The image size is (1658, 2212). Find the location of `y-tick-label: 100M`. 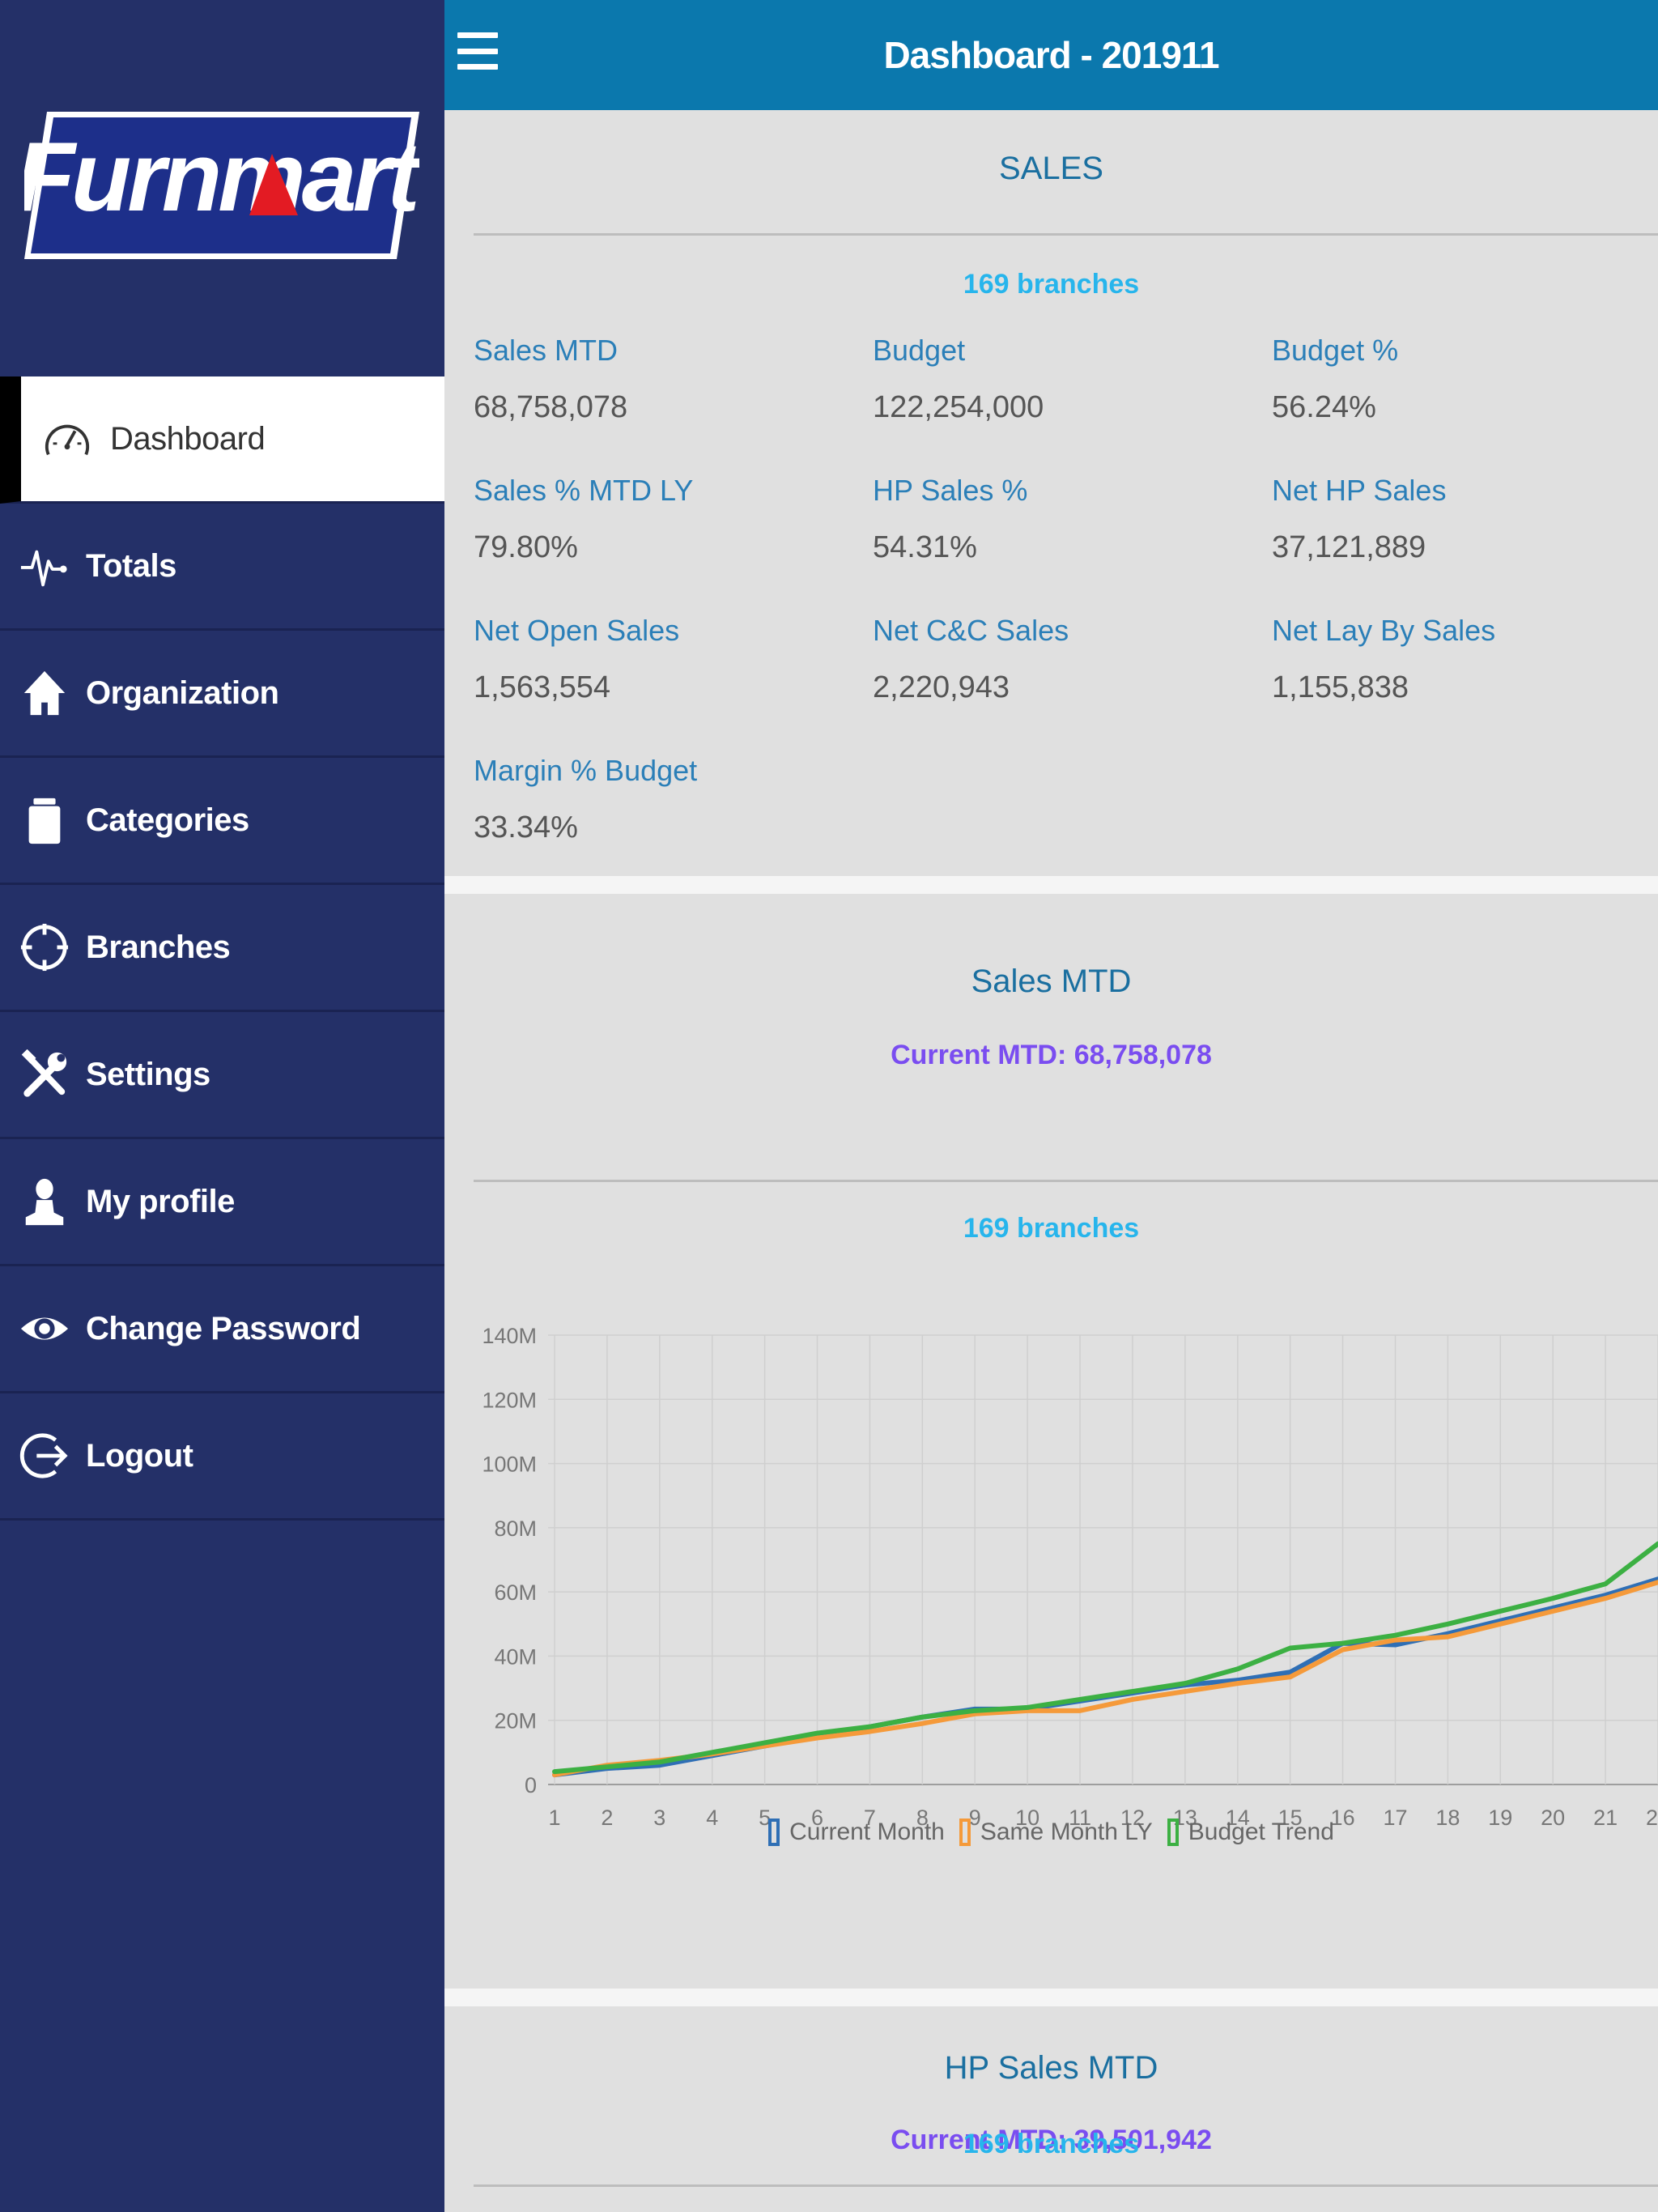

y-tick-label: 100M is located at coordinates (509, 1465).